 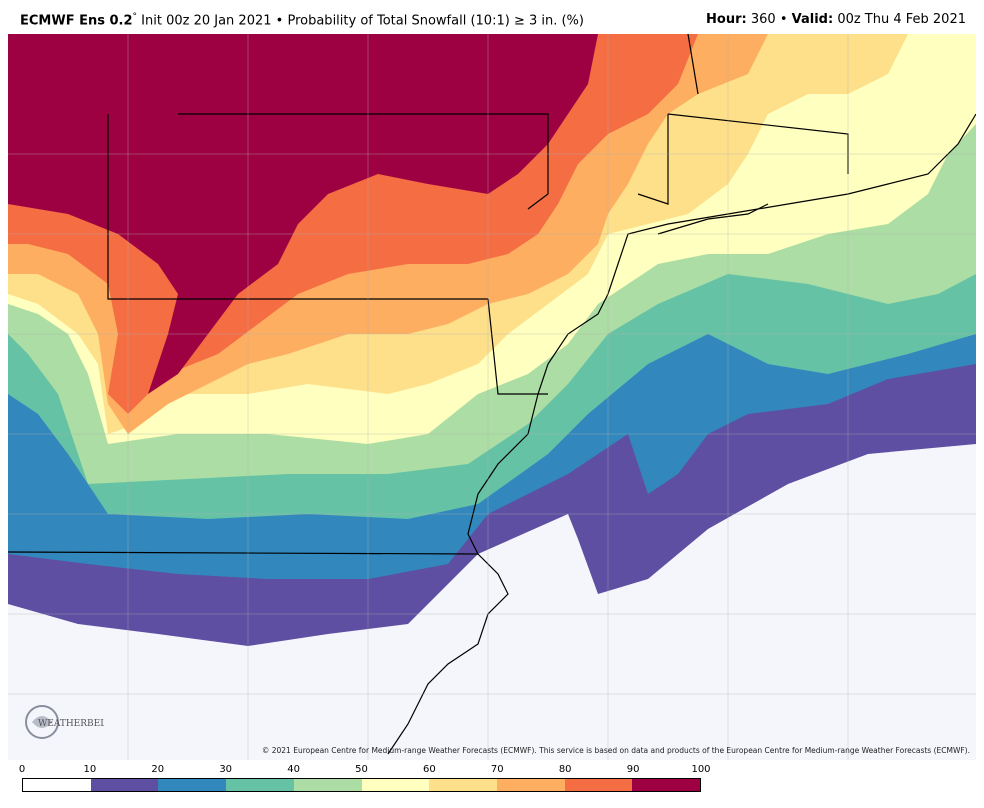 I want to click on colorbar-tick-label: 40, so click(x=293, y=769).